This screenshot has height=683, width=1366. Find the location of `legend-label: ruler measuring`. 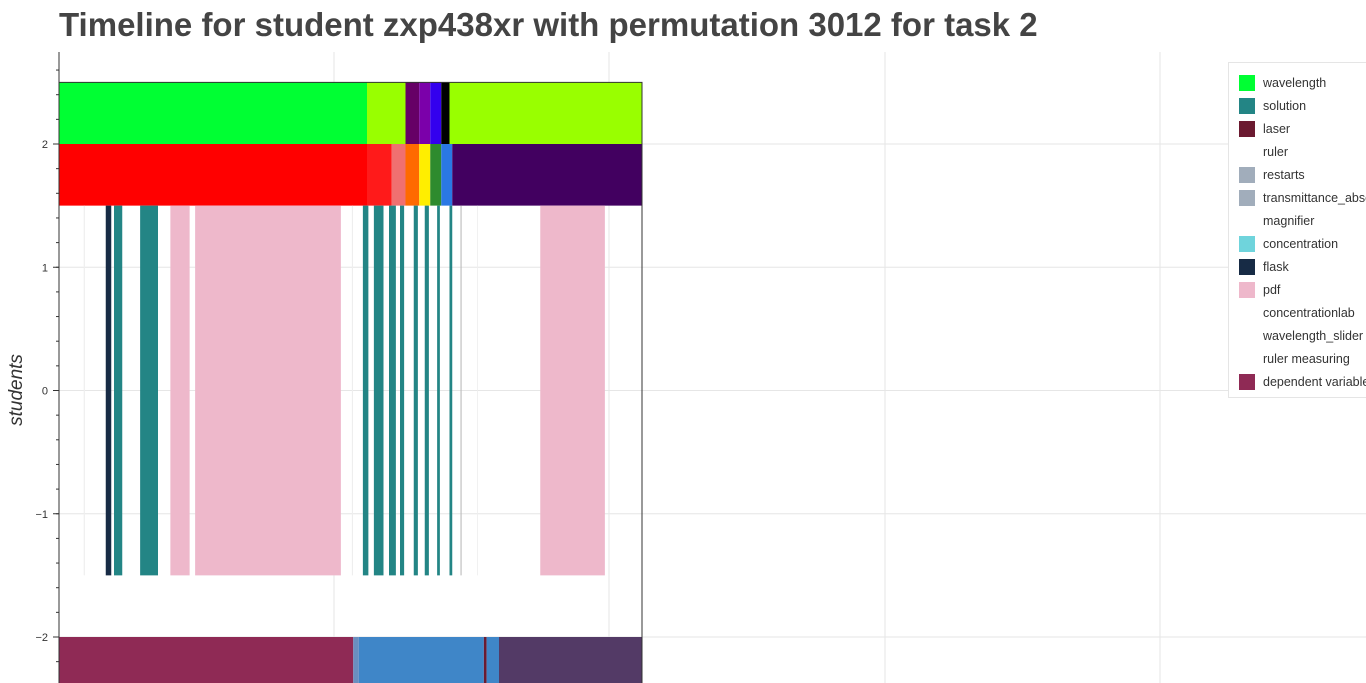

legend-label: ruler measuring is located at coordinates (1306, 358).